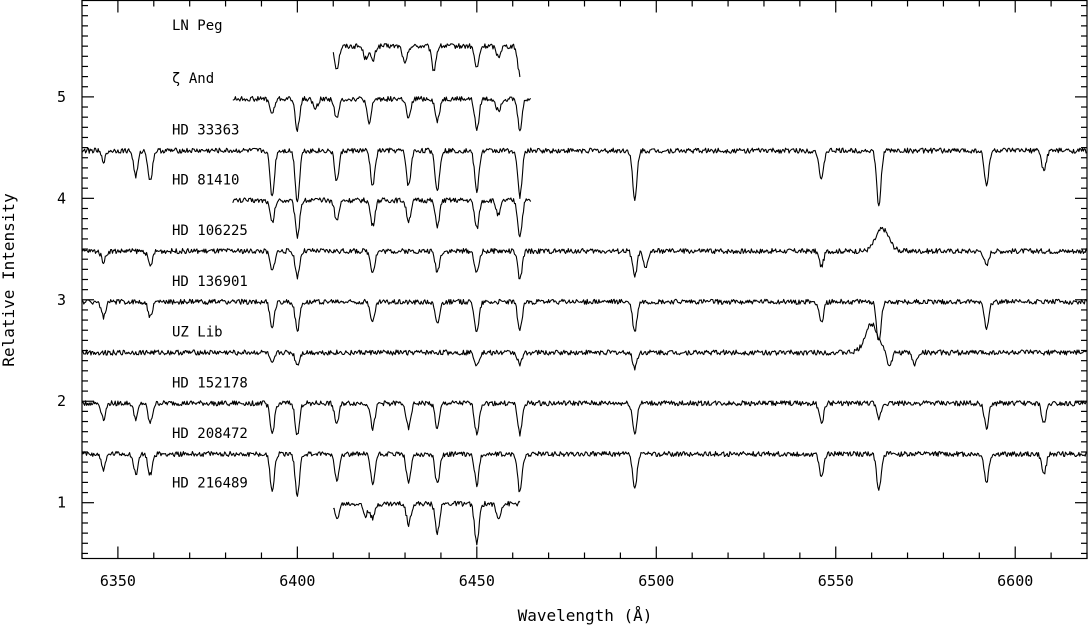 Image resolution: width=1088 pixels, height=627 pixels. What do you see at coordinates (210, 434) in the screenshot?
I see `series-label: HD 208472` at bounding box center [210, 434].